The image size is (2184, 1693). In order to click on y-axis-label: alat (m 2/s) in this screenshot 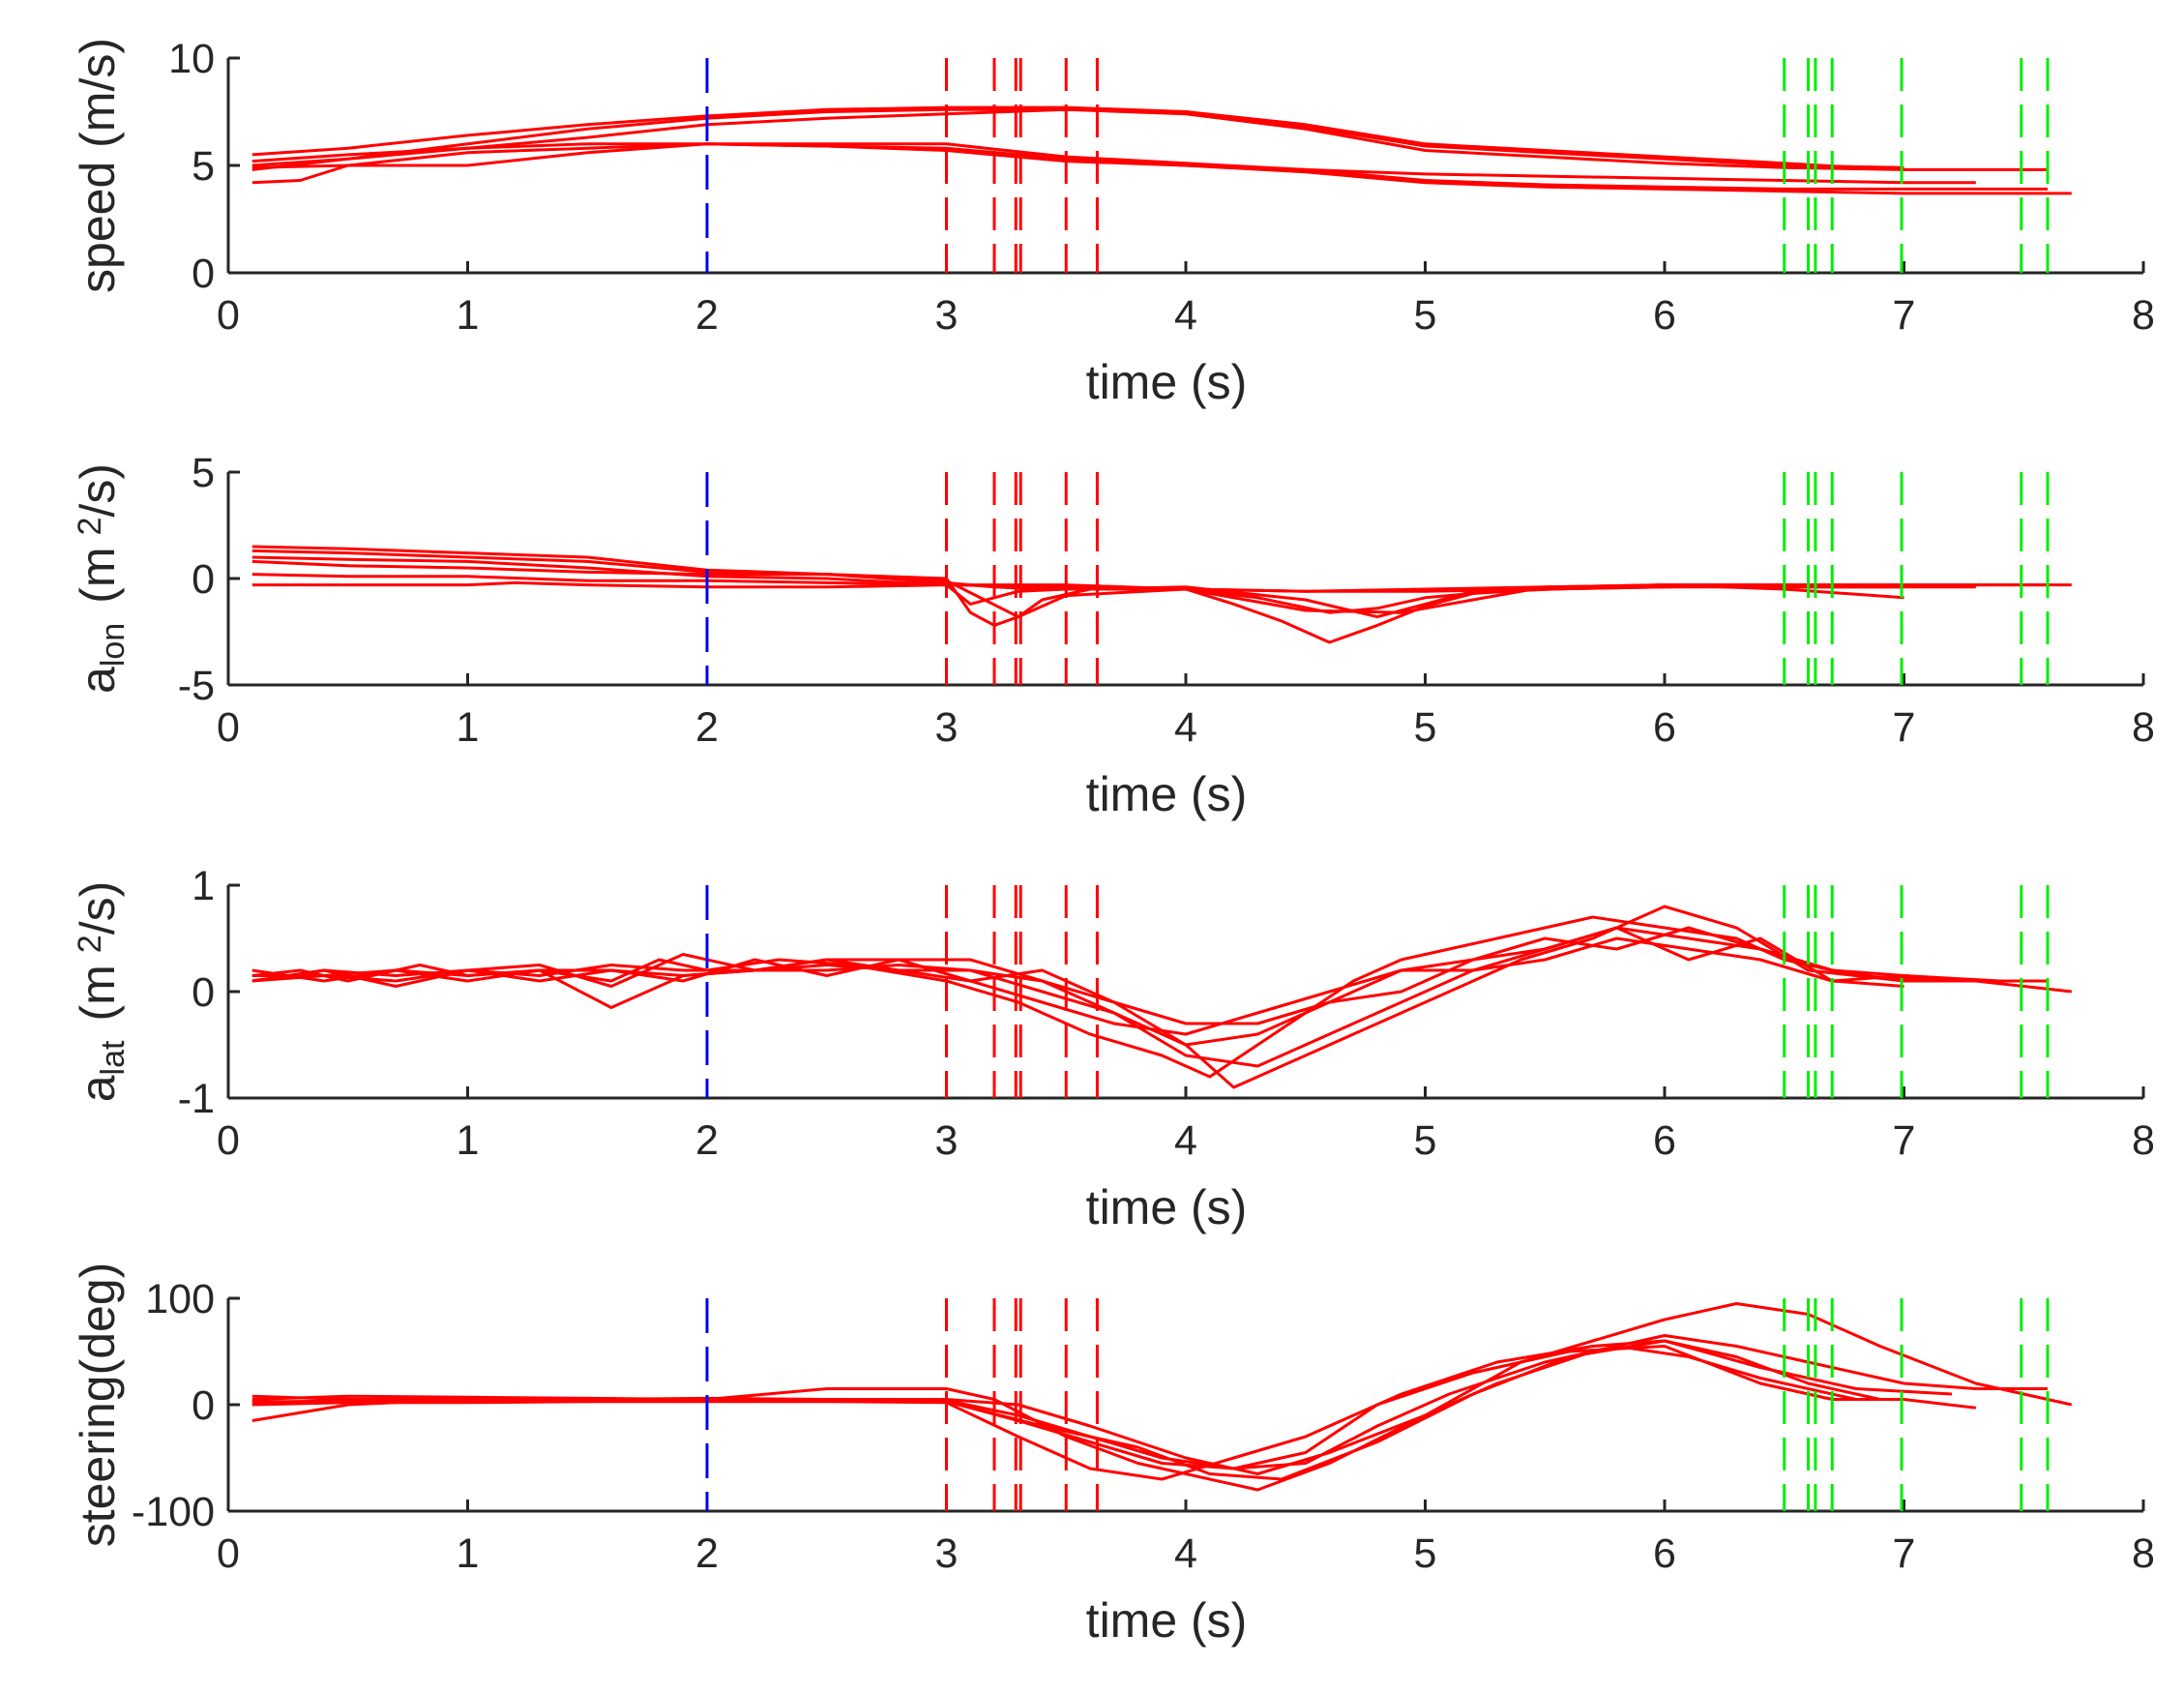, I will do `click(101, 992)`.